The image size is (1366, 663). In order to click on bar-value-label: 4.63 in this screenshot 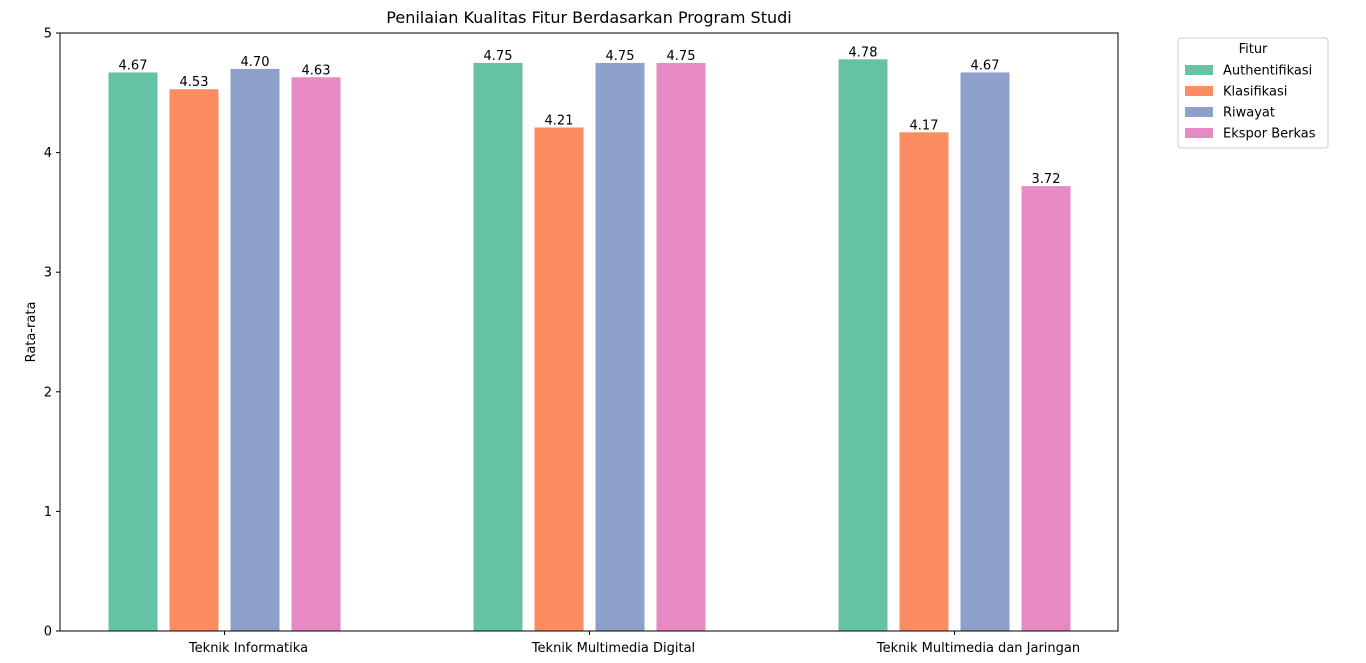, I will do `click(316, 70)`.